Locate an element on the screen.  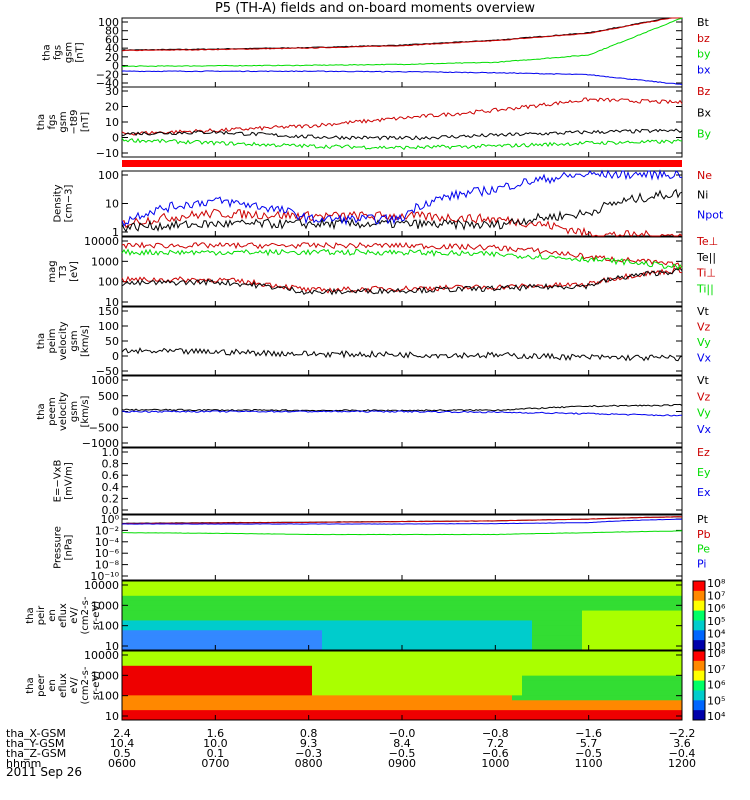
spectrogram-peir-spec is located at coordinates (402, 616).